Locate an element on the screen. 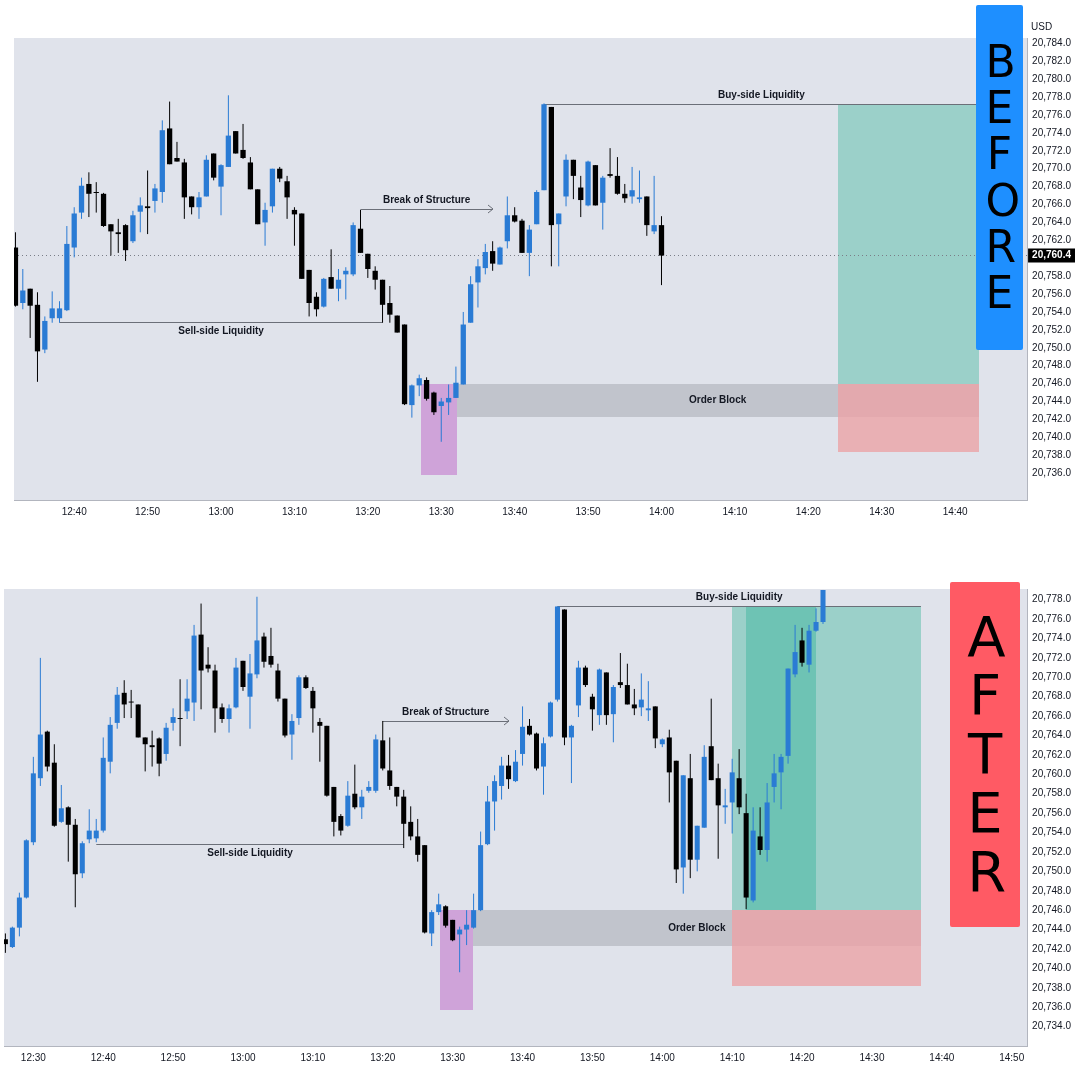 This screenshot has width=1080, height=1080. ref-line-label: Break of Structure is located at coordinates (446, 712).